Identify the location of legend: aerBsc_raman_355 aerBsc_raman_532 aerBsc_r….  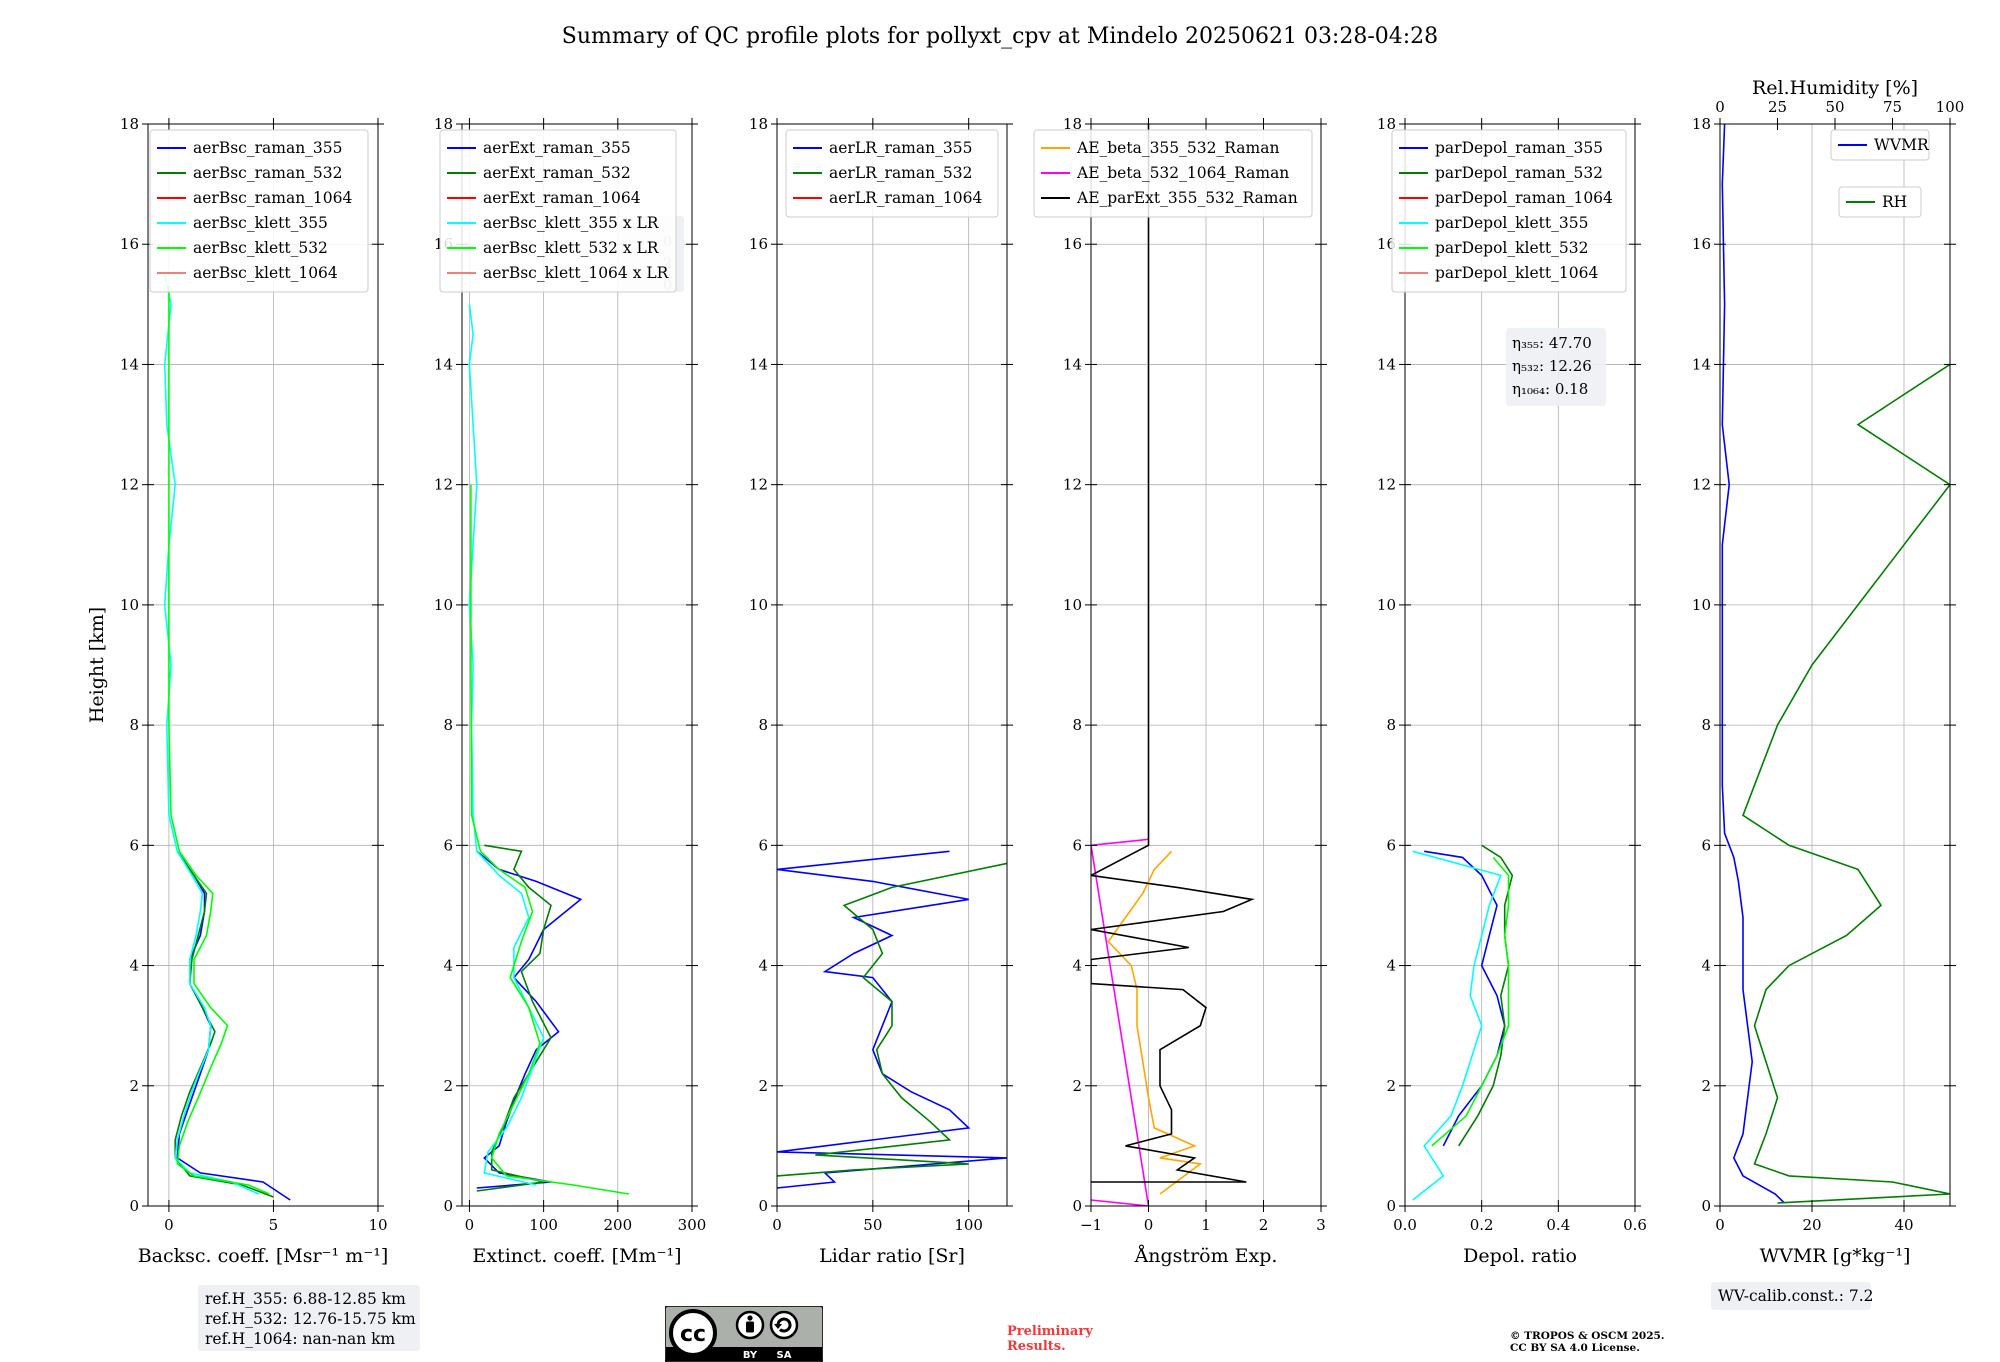
(259, 211).